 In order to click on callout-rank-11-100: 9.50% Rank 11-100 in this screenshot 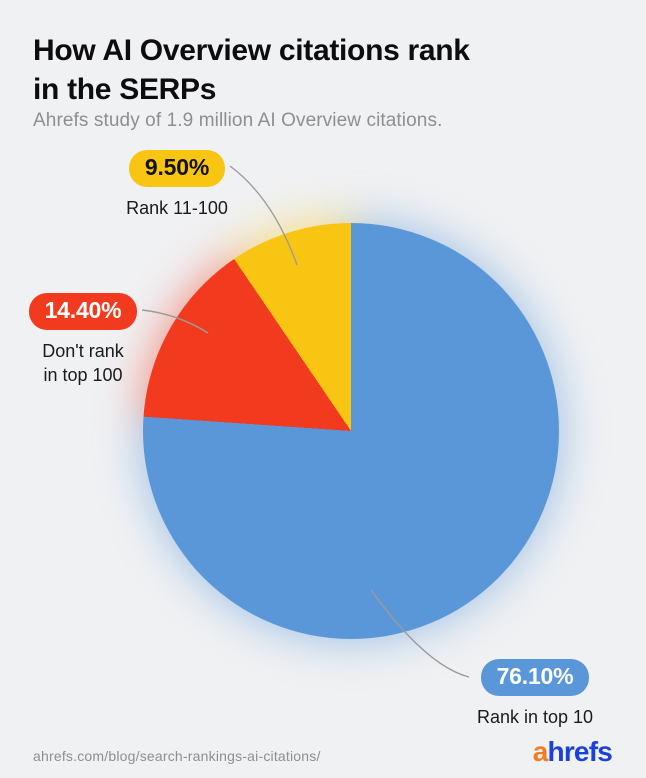, I will do `click(177, 185)`.